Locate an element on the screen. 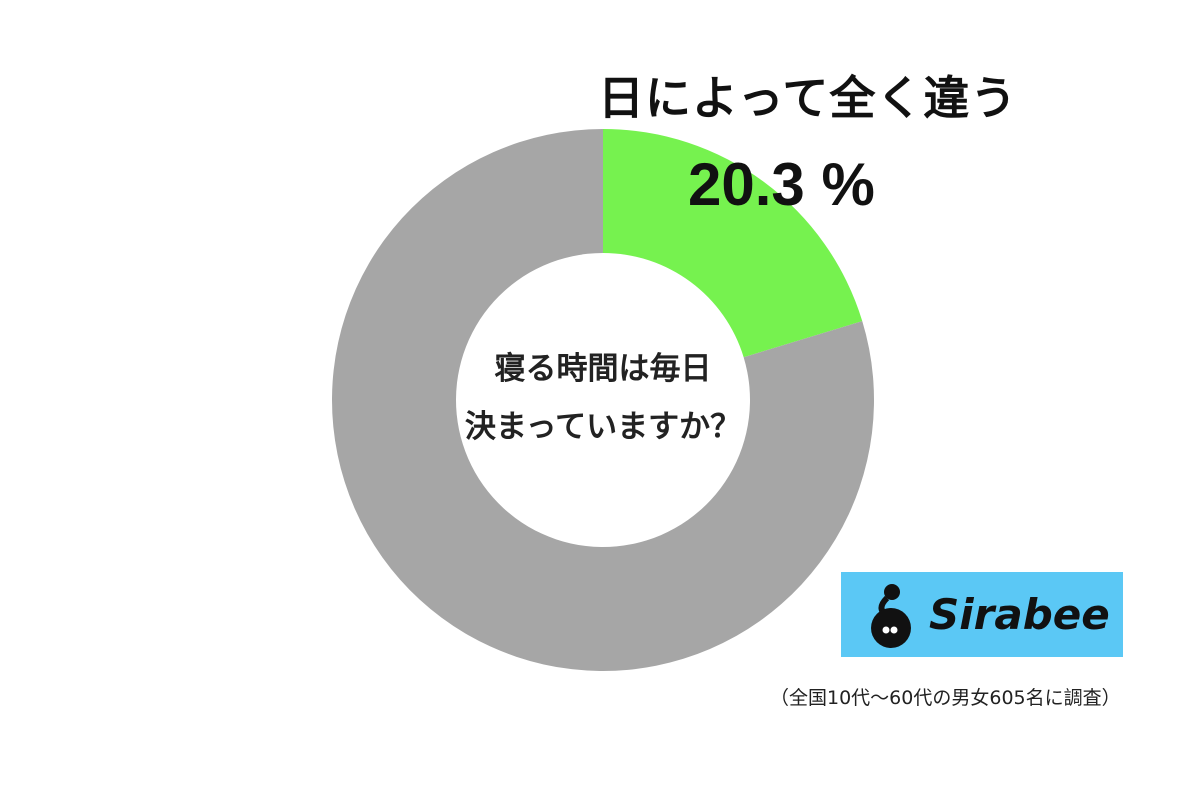 The width and height of the screenshot is (1200, 800). chart-question-line-2: 決まっていますか？ is located at coordinates (603, 427).